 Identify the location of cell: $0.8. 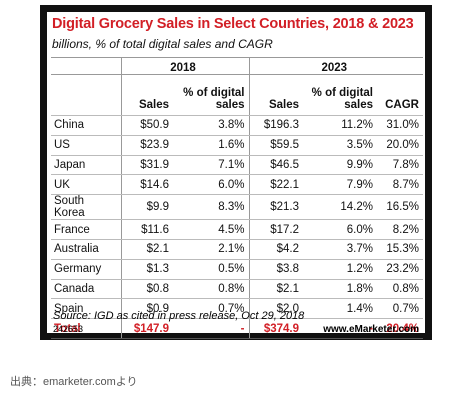
(147, 289).